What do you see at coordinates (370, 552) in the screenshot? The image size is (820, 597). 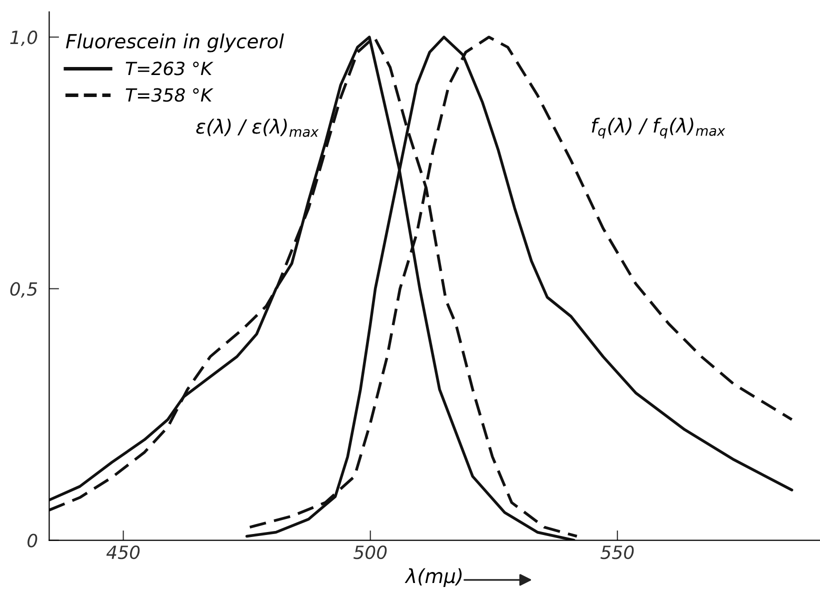 I see `x-tick-label: 500` at bounding box center [370, 552].